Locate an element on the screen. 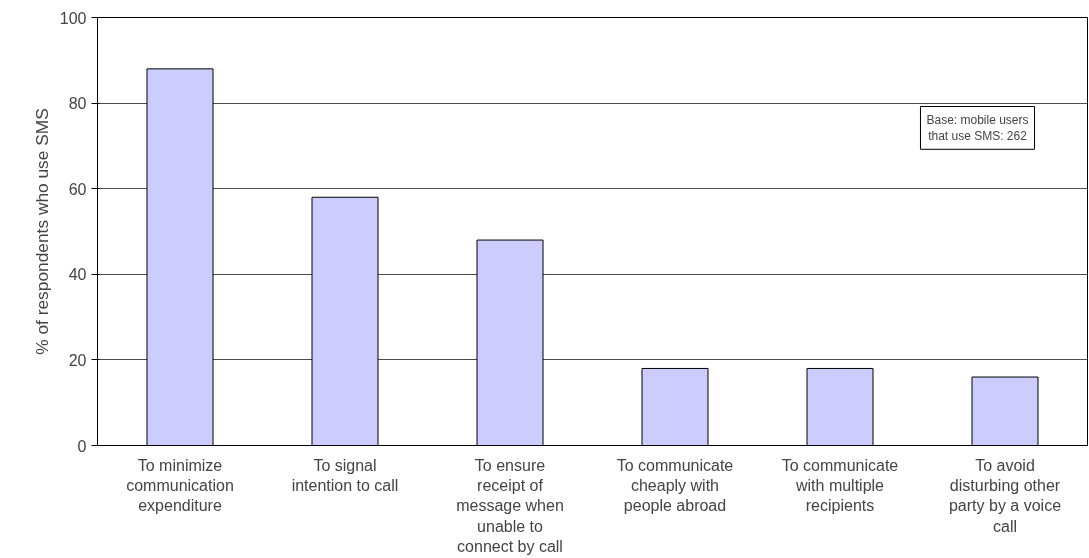  y-tick-label: 40 is located at coordinates (77, 275).